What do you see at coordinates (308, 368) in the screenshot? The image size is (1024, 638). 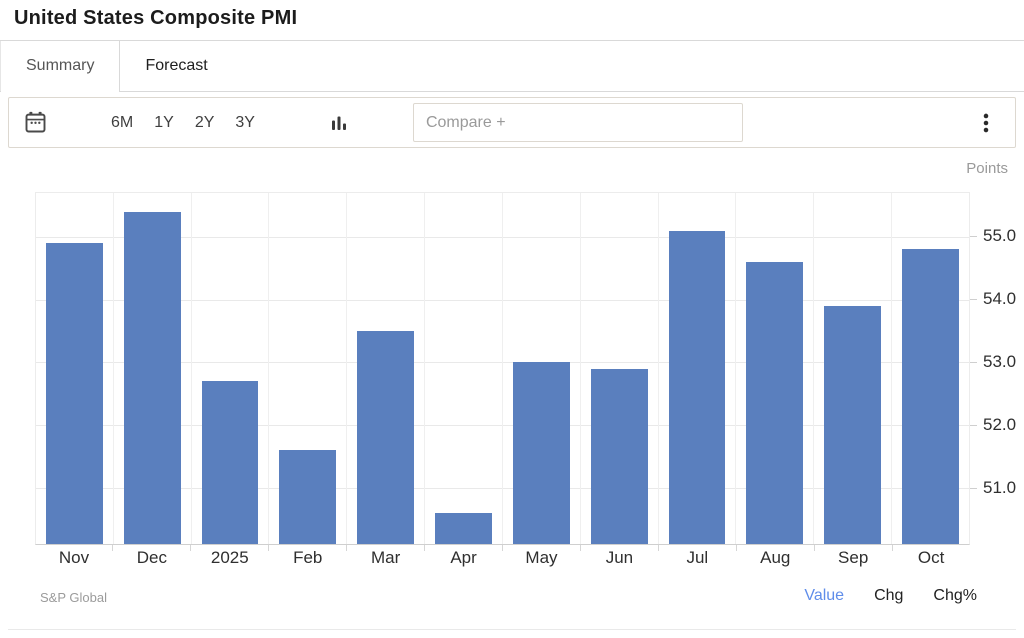 I see `bar-column-feb` at bounding box center [308, 368].